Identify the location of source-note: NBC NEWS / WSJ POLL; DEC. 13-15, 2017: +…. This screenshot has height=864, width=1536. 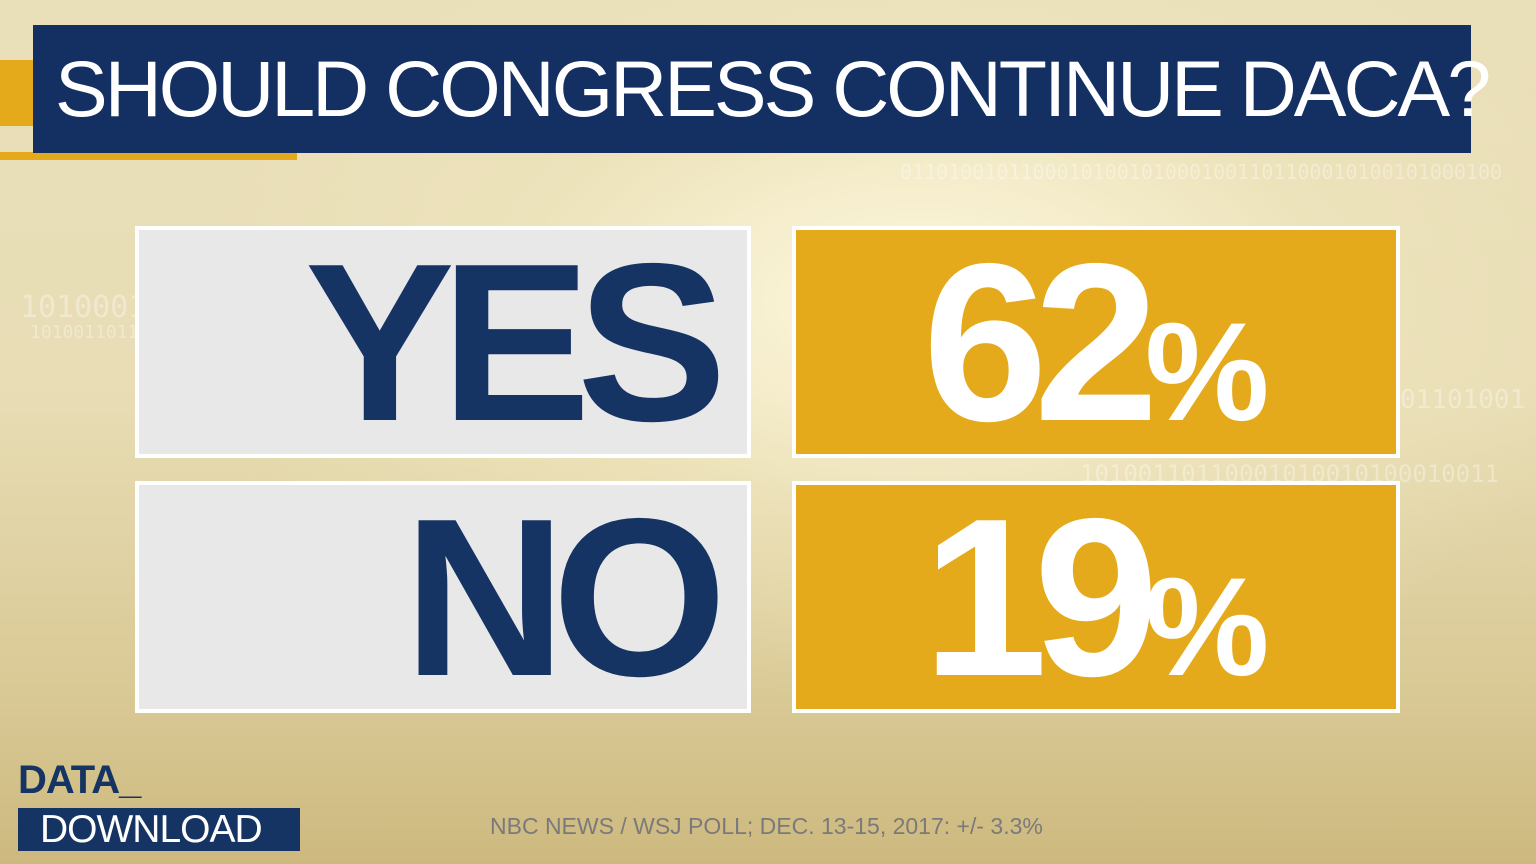
(766, 826).